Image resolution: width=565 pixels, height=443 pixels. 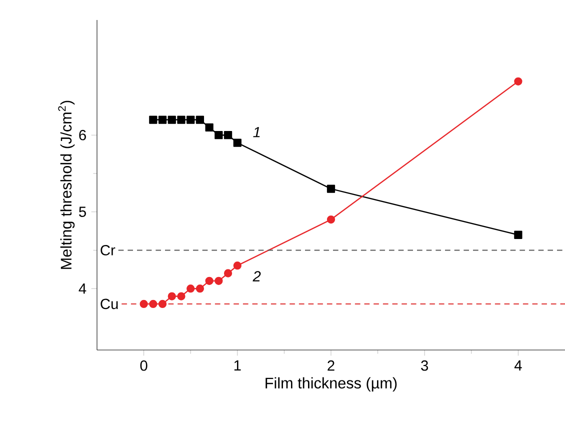 What do you see at coordinates (518, 365) in the screenshot?
I see `x-tick-label: 4` at bounding box center [518, 365].